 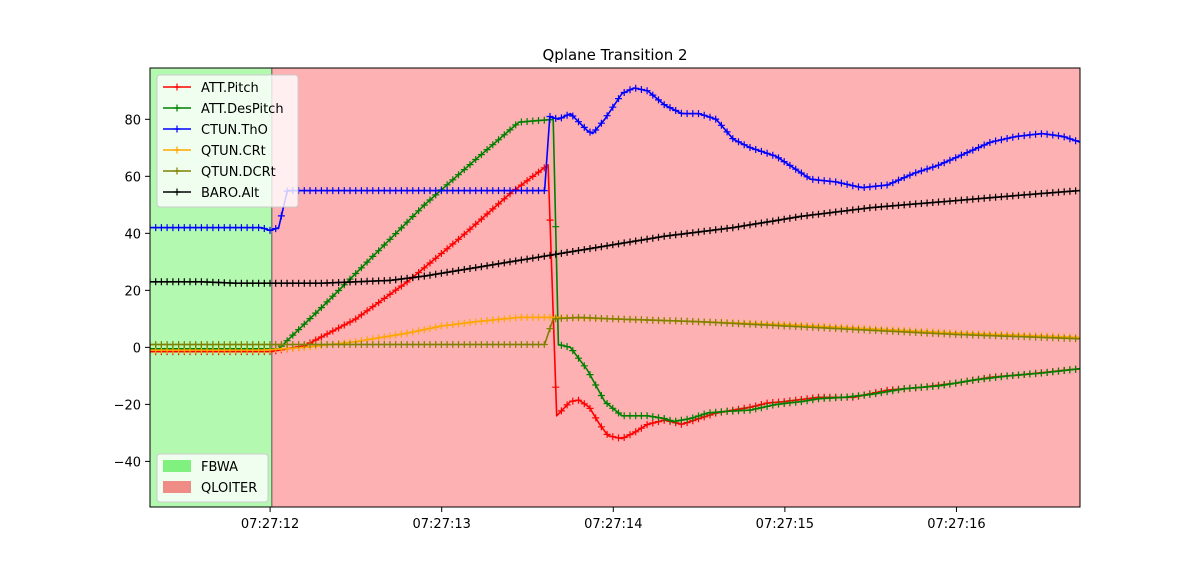 What do you see at coordinates (127, 405) in the screenshot?
I see `y-tick-label: −20` at bounding box center [127, 405].